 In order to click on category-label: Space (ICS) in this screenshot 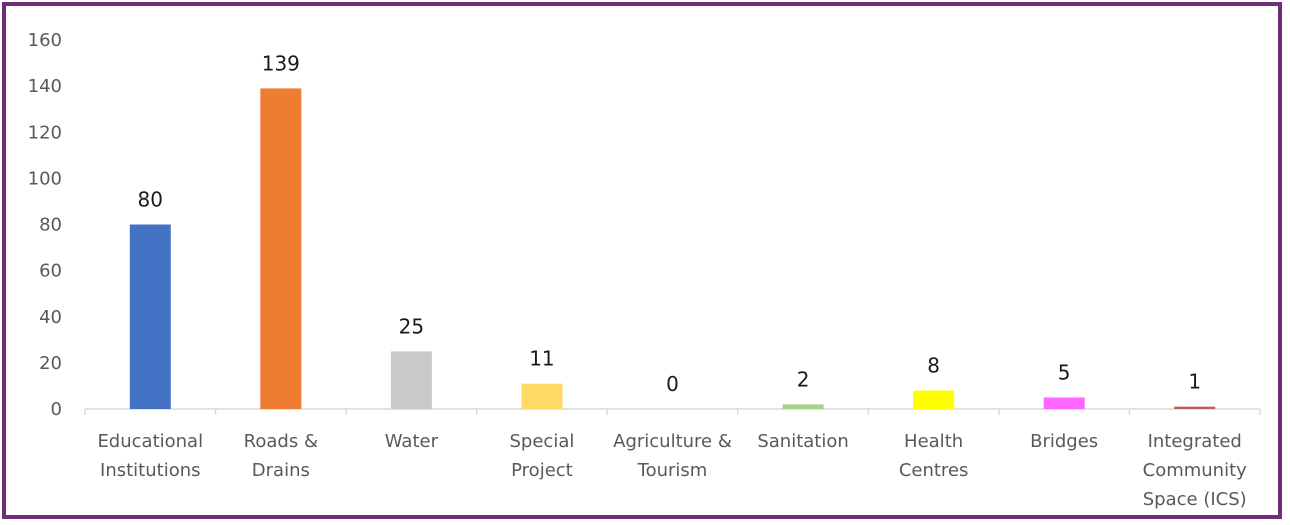, I will do `click(1195, 499)`.